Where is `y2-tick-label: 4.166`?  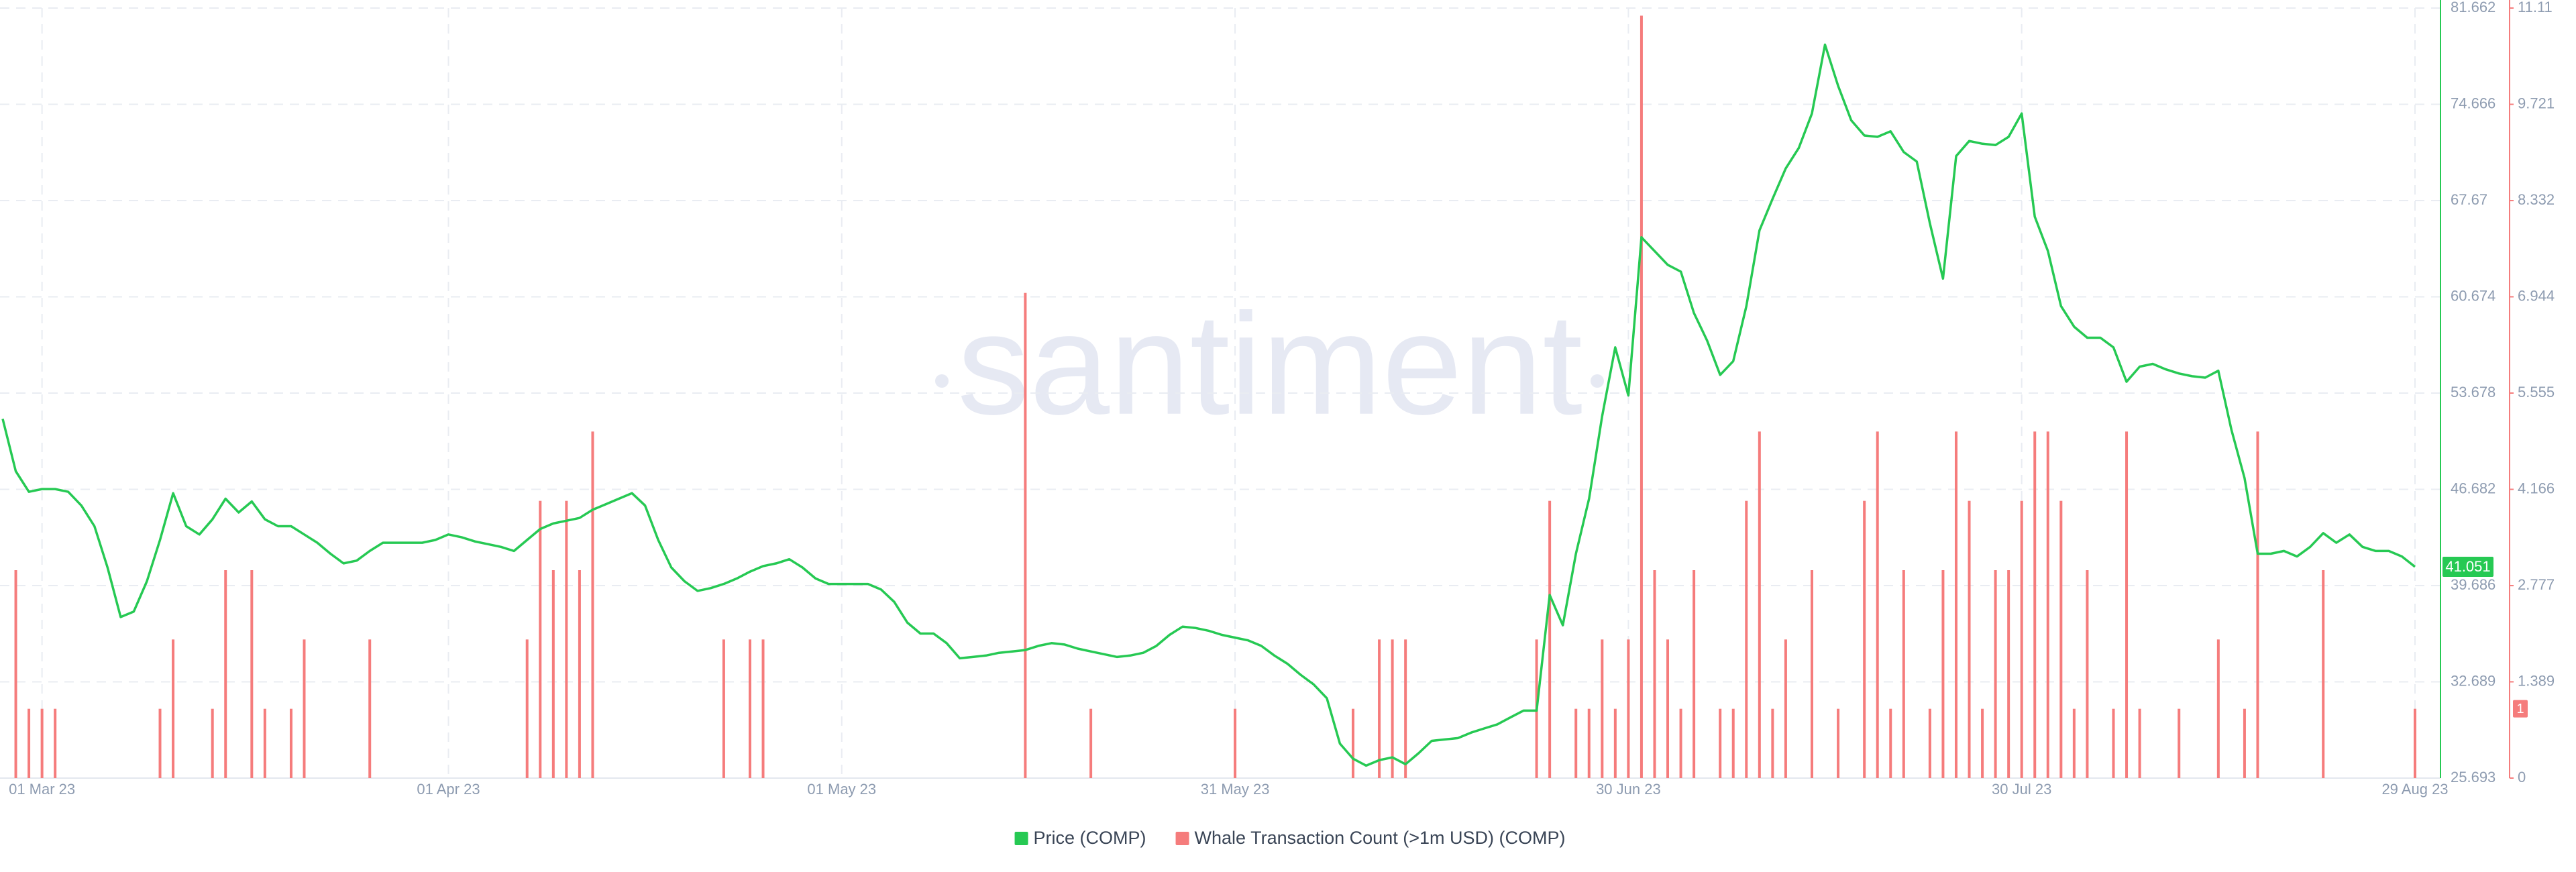
y2-tick-label: 4.166 is located at coordinates (2536, 488).